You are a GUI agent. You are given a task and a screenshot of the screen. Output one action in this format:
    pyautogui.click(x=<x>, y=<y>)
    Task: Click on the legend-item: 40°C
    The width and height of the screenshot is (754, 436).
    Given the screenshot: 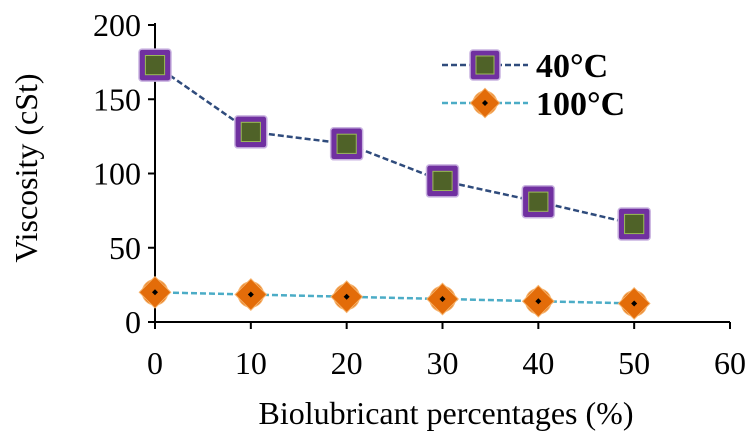 What is the action you would take?
    pyautogui.click(x=525, y=66)
    